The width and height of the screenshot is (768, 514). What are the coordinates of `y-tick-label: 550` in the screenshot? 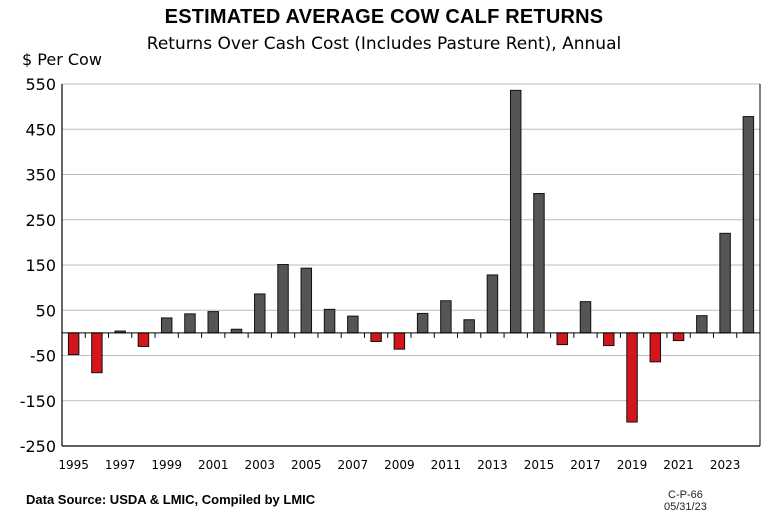 It's located at (40, 84).